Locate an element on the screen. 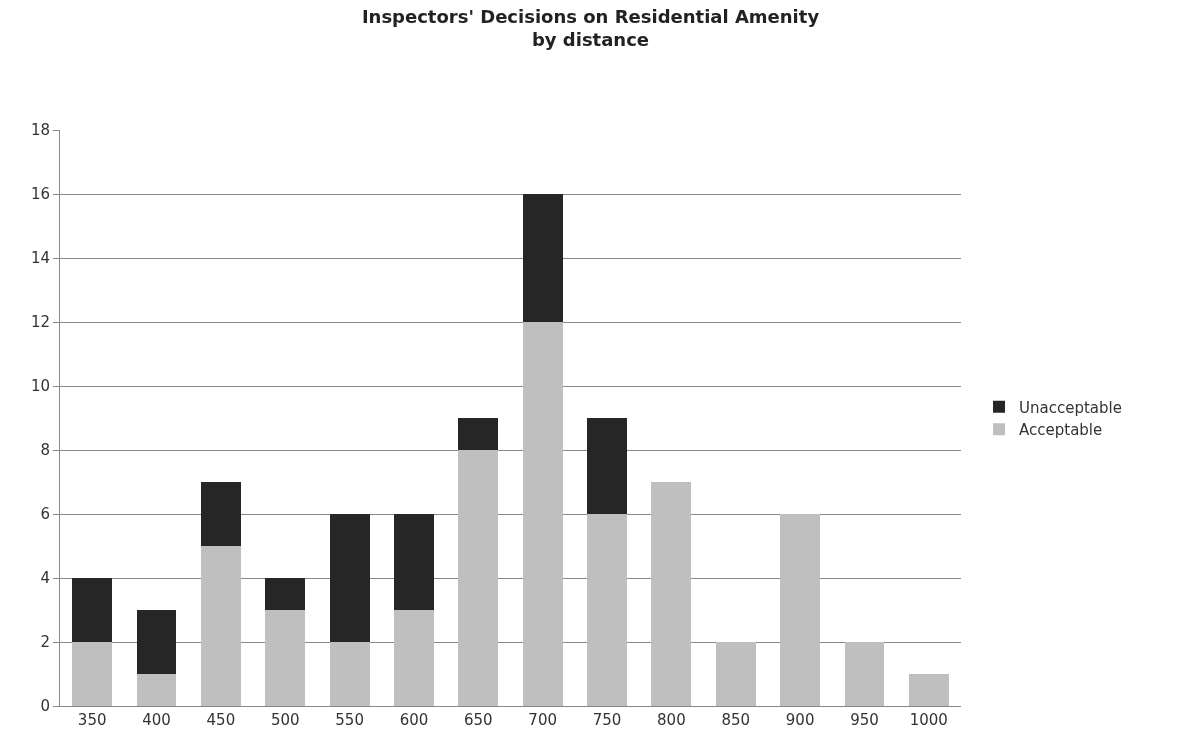 The width and height of the screenshot is (1181, 756). x-tick-label: 600 is located at coordinates (414, 720).